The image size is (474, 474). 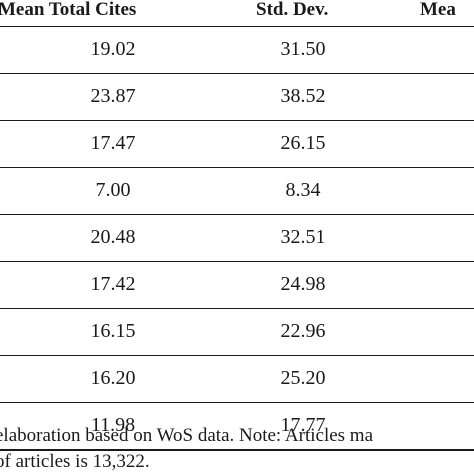 What do you see at coordinates (113, 143) in the screenshot?
I see `mean-cell: 17.47` at bounding box center [113, 143].